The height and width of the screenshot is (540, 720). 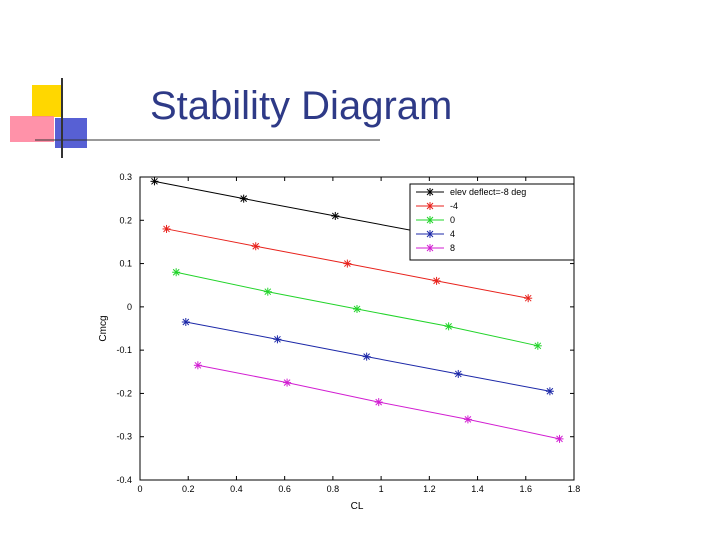 I want to click on blue-square, so click(x=71, y=133).